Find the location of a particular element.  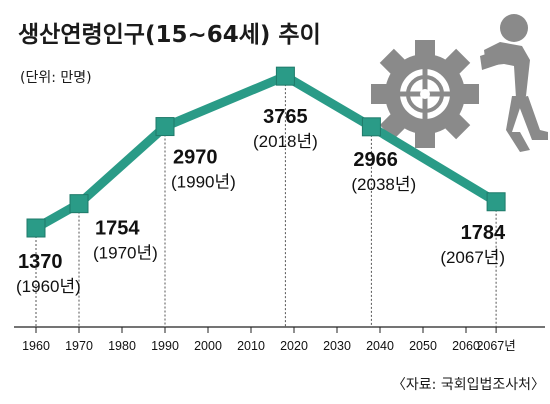

year-label: (1960년) is located at coordinates (48, 286).